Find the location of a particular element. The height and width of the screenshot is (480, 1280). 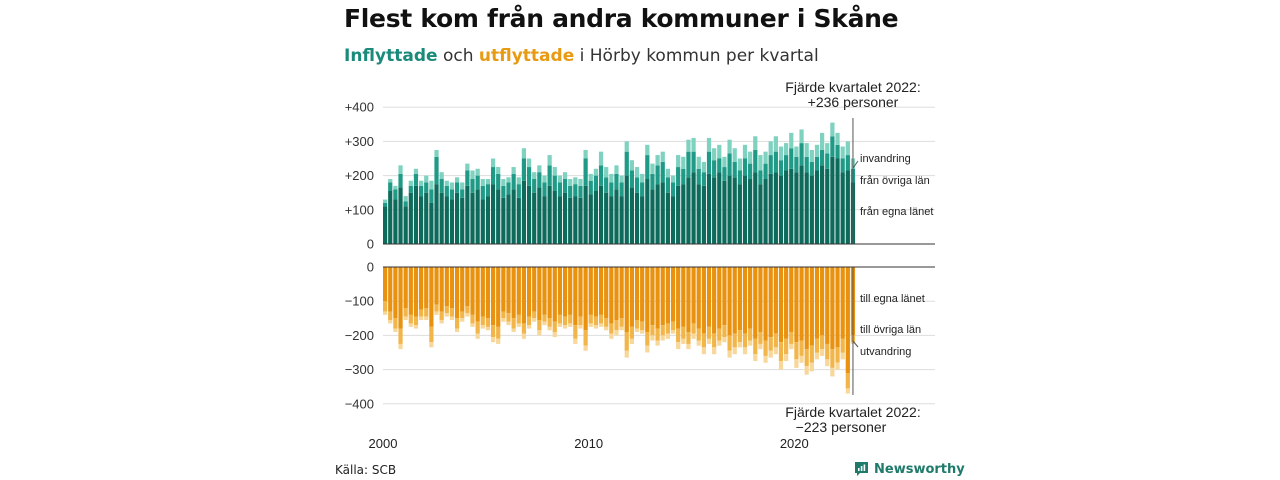

y-tick-label: 0 is located at coordinates (370, 244).